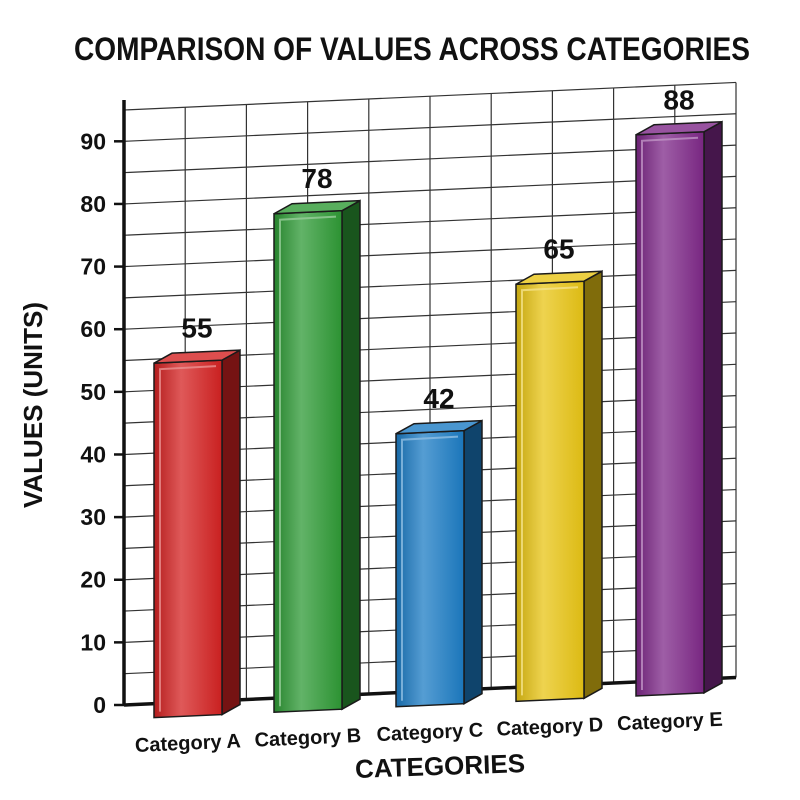  What do you see at coordinates (33, 405) in the screenshot?
I see `y-axis-label: VALUES (UNITS)` at bounding box center [33, 405].